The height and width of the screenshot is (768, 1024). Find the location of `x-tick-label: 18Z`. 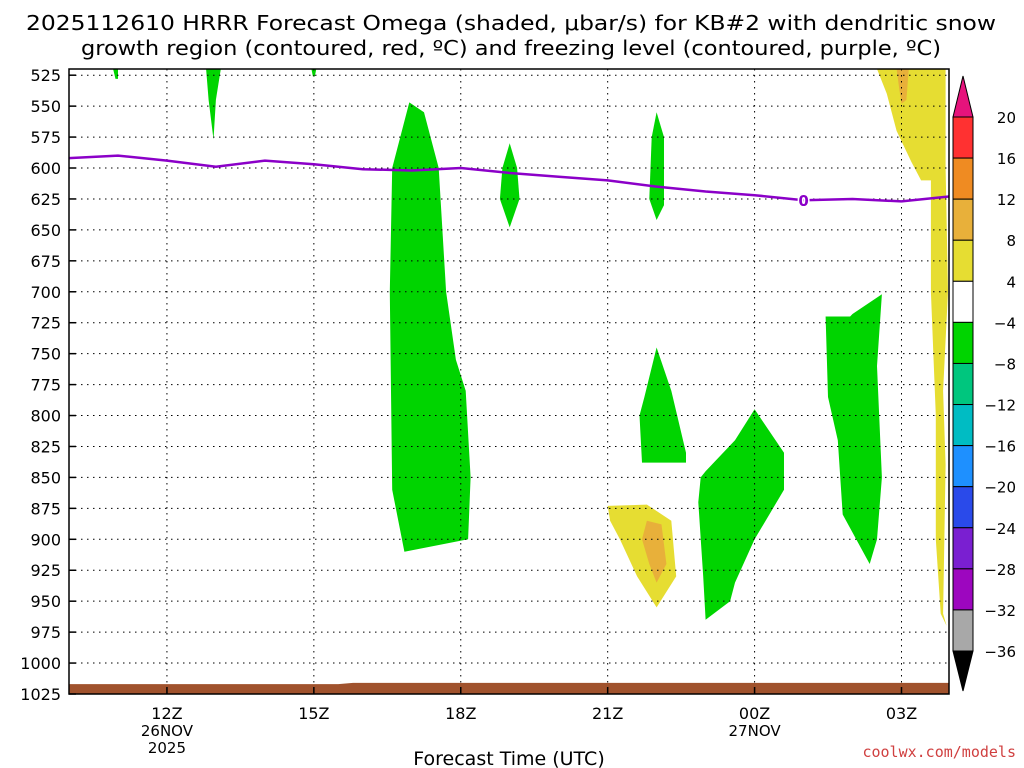

x-tick-label: 18Z is located at coordinates (460, 713).